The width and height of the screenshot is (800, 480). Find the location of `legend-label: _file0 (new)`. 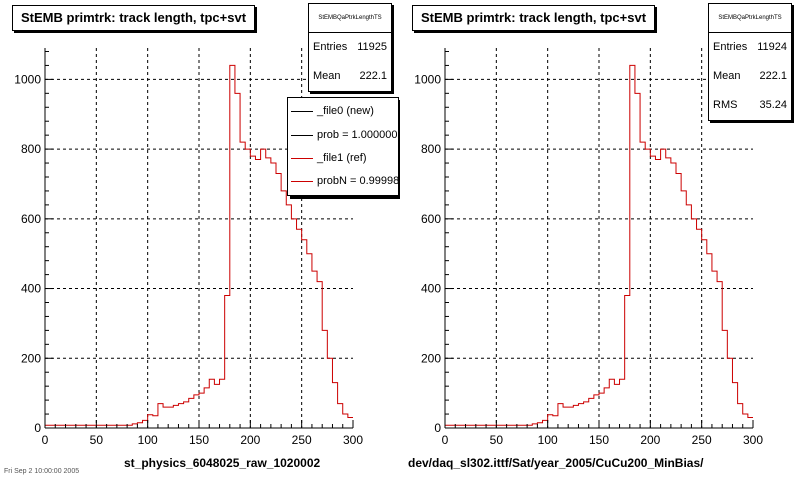

legend-label: _file0 (new) is located at coordinates (345, 111).